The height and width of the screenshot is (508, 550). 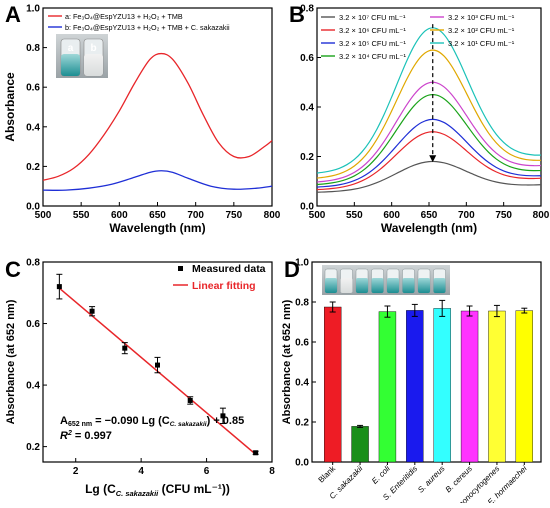 What do you see at coordinates (93, 65) in the screenshot?
I see `vial-b-liquid` at bounding box center [93, 65].